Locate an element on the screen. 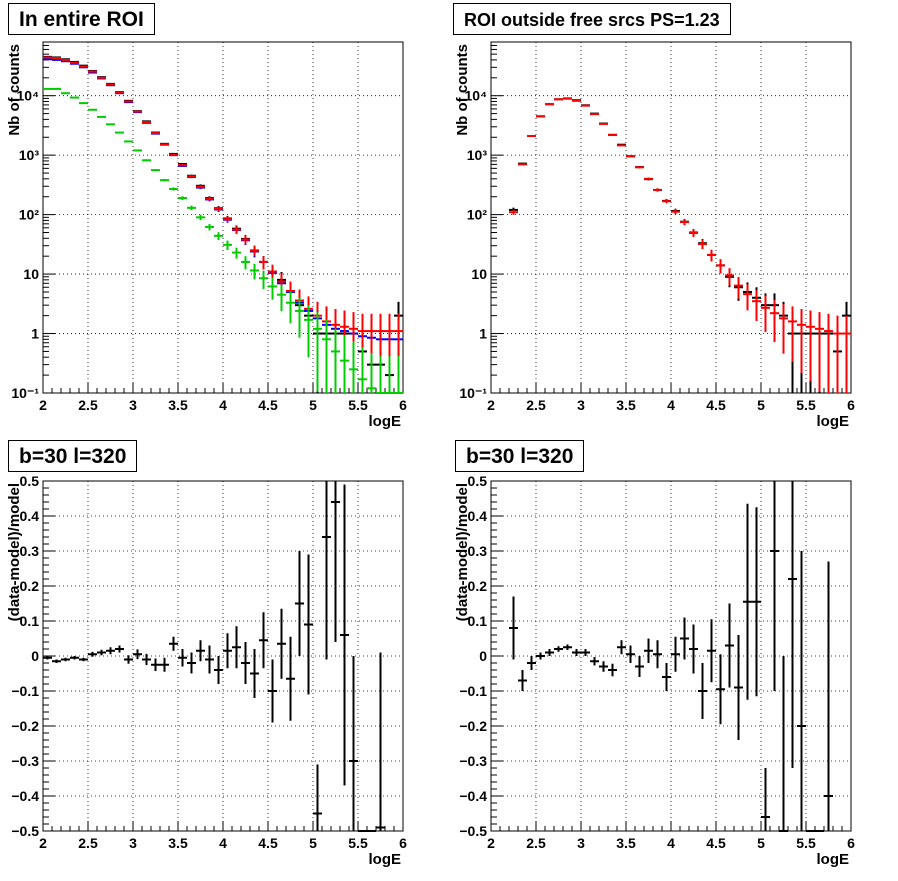  y-tick-label: 10 is located at coordinates (479, 274).